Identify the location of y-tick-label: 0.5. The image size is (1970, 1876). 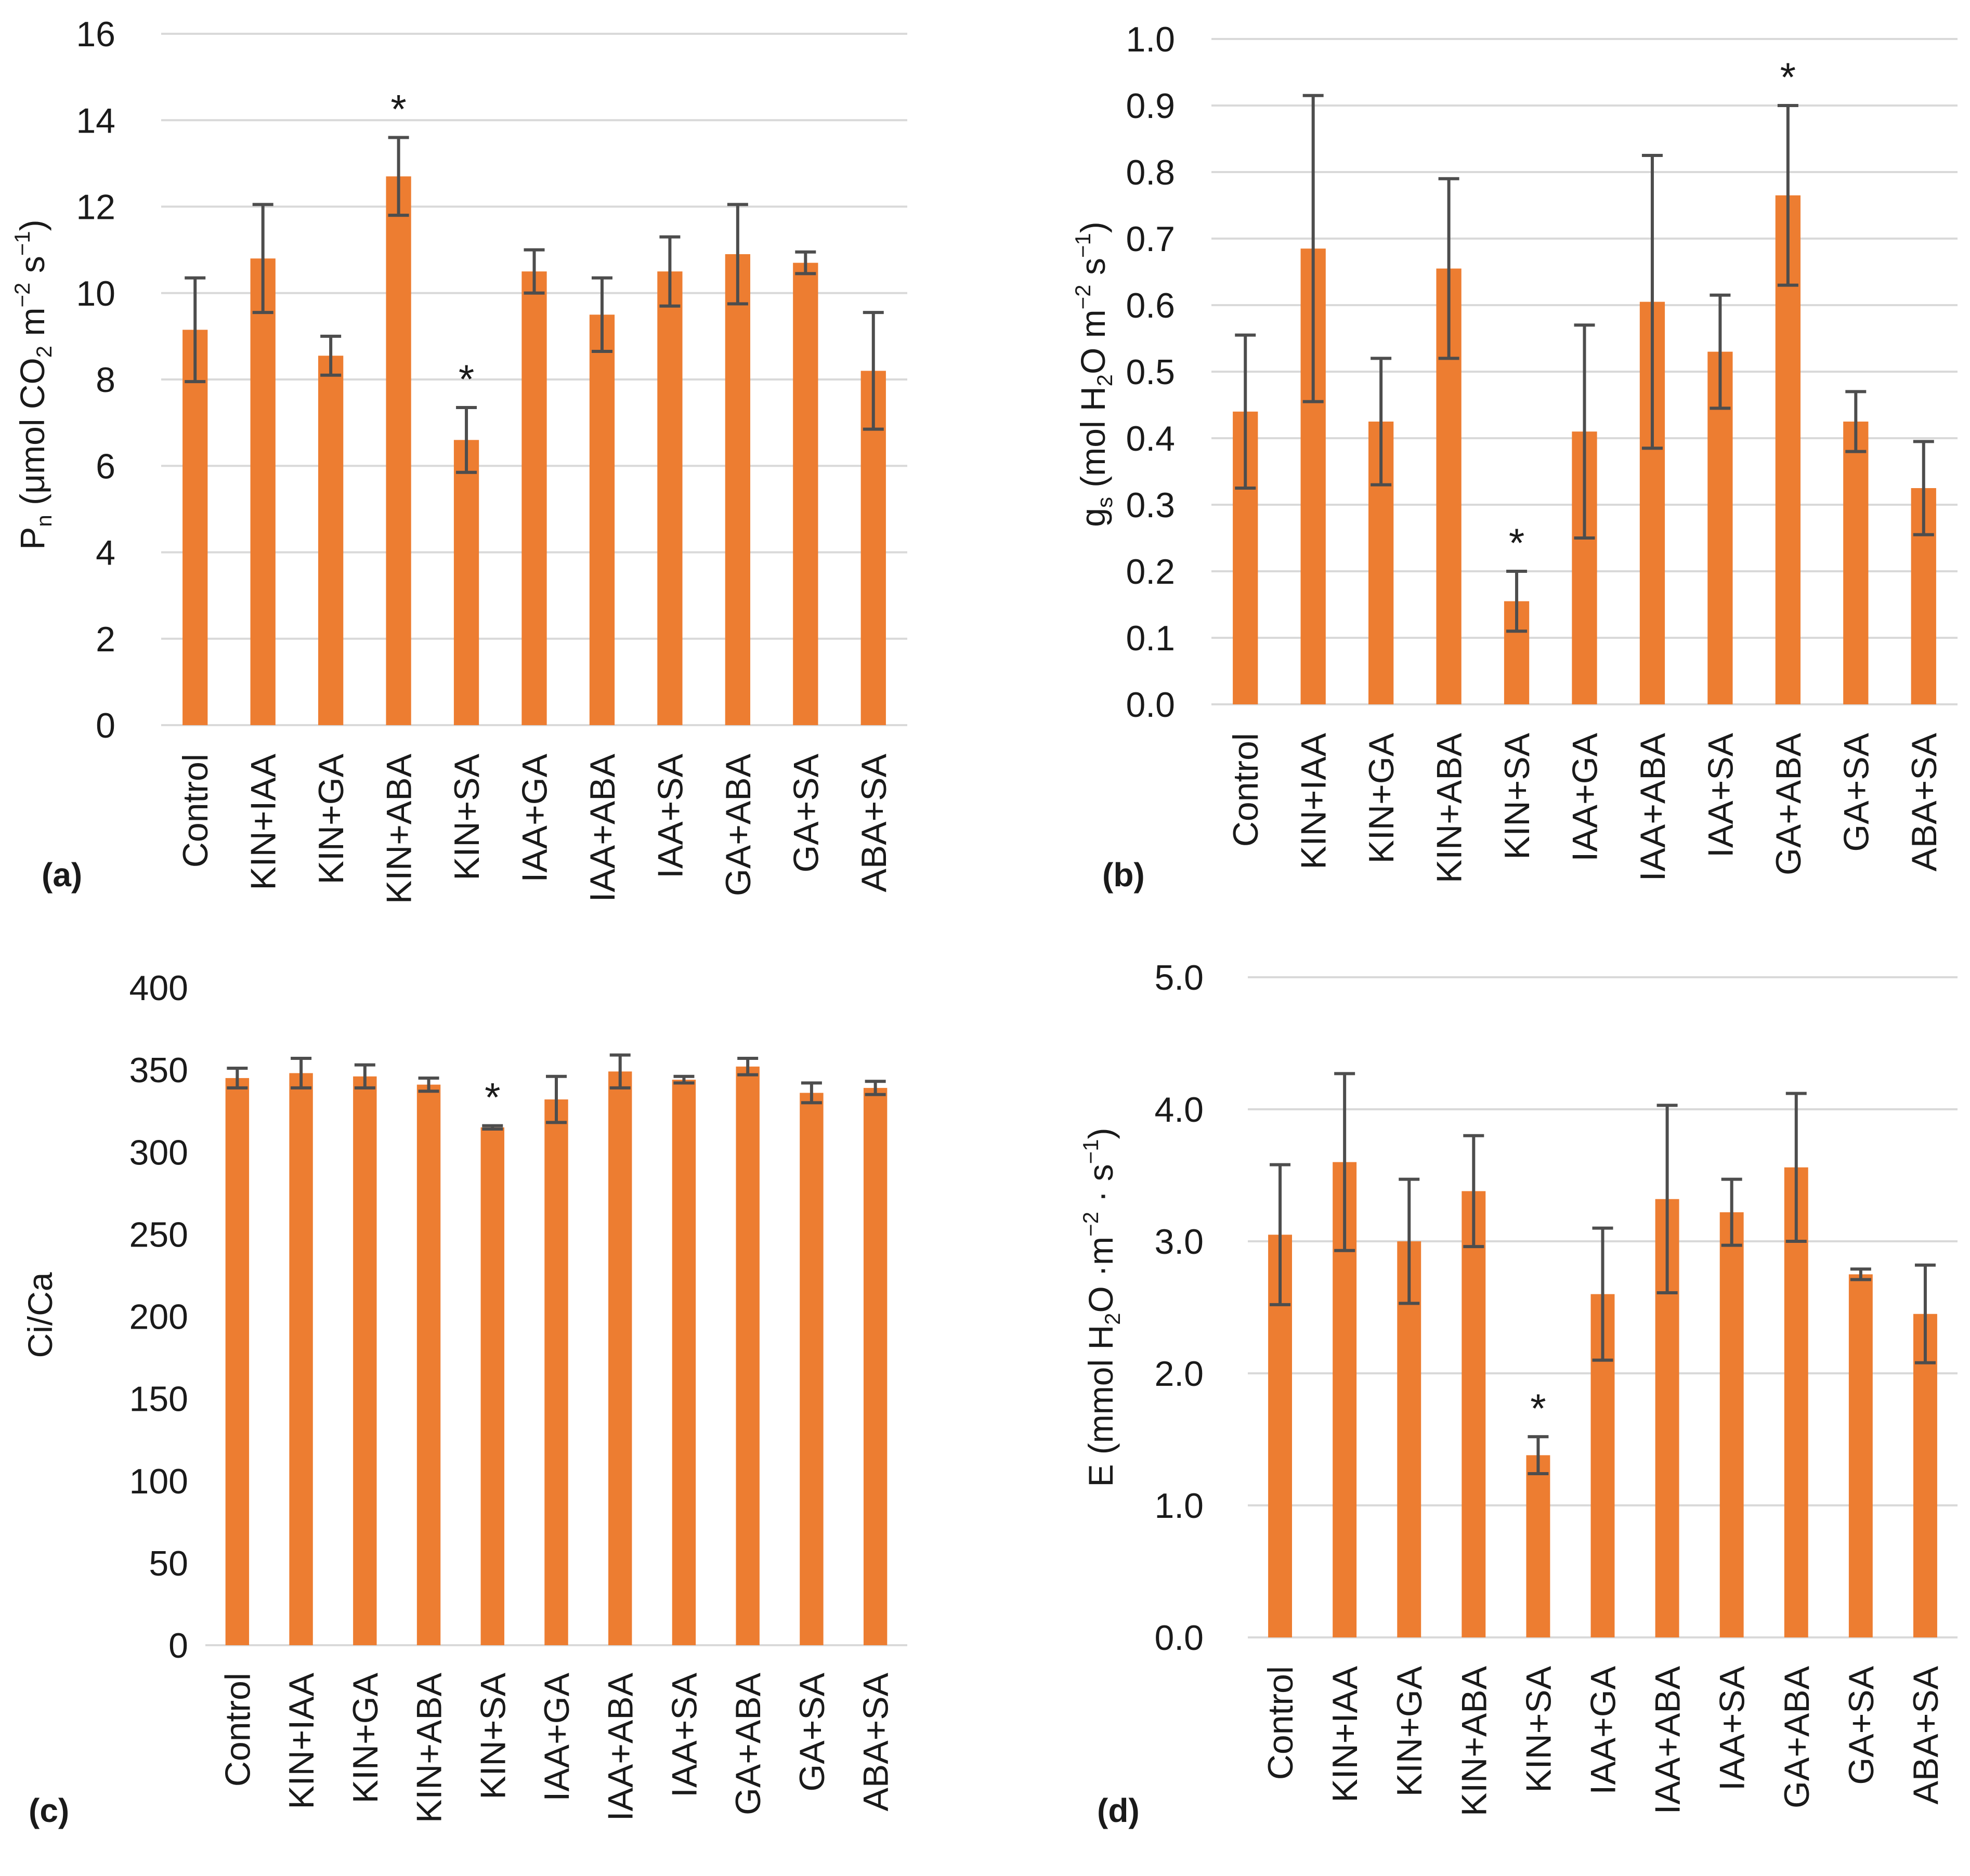
(1150, 372).